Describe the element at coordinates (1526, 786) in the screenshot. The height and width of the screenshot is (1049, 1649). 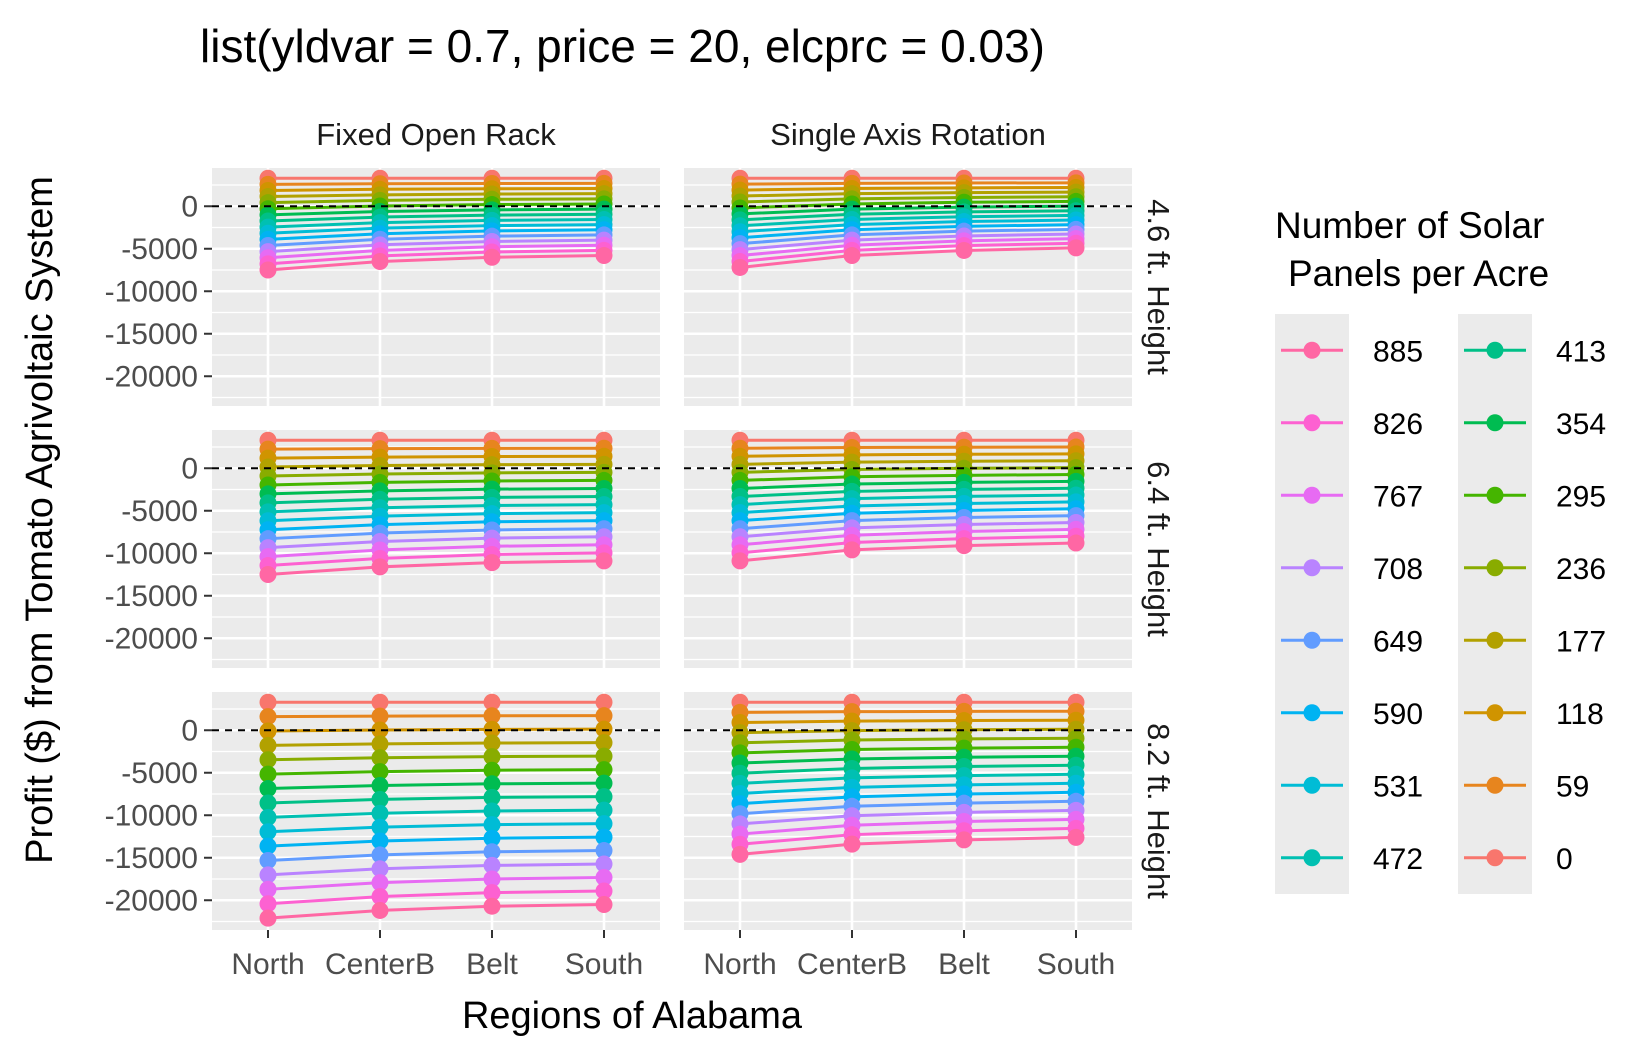
I see `legend-item-59: 59` at that location.